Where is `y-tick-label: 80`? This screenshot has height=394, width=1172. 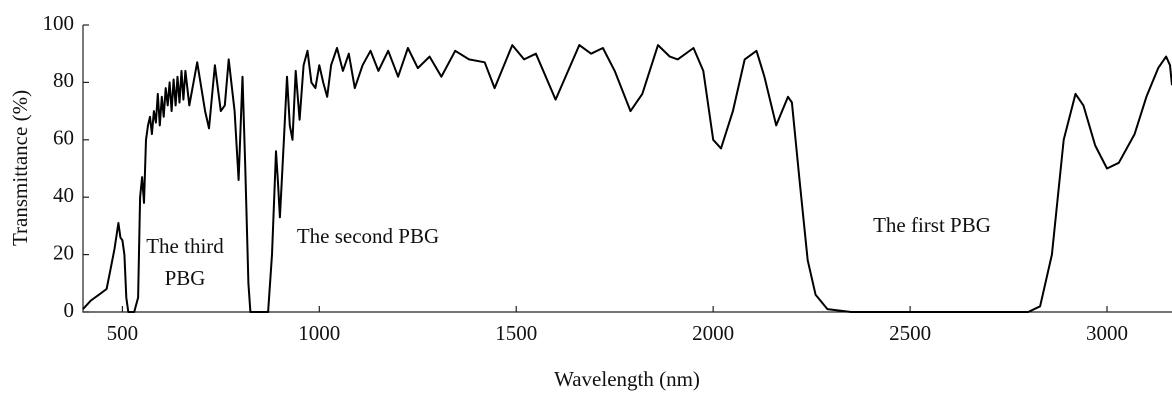
y-tick-label: 80 is located at coordinates (63, 80).